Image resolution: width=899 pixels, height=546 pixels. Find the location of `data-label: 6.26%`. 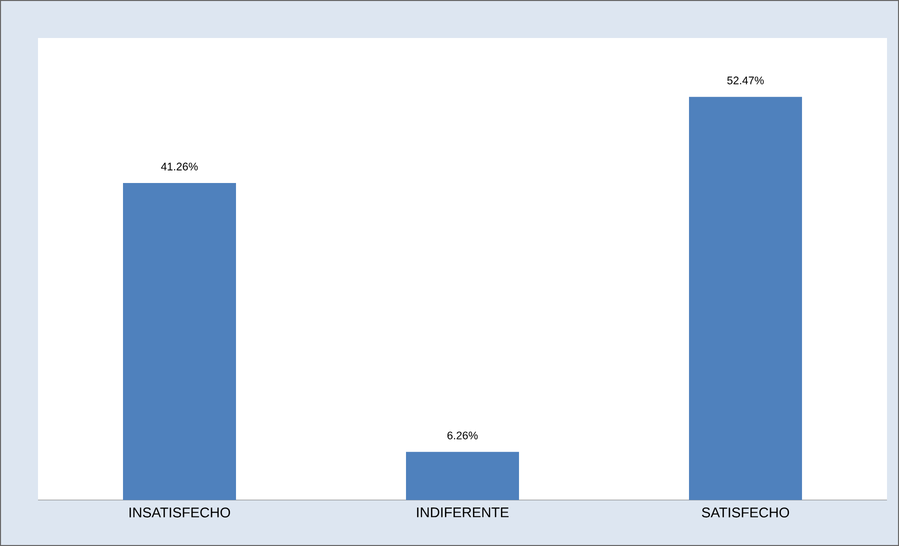

data-label: 6.26% is located at coordinates (462, 436).